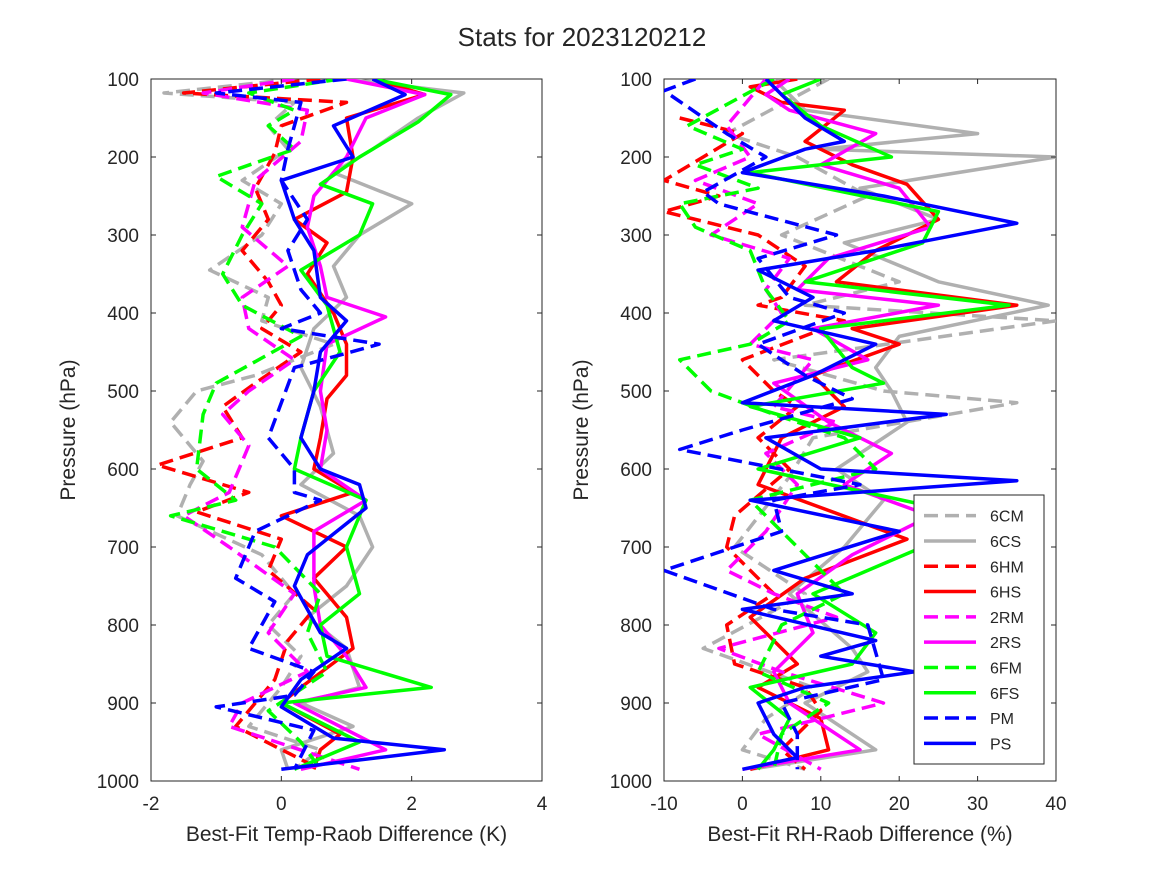 The height and width of the screenshot is (875, 1167). I want to click on legend-label: 6FS, so click(1004, 694).